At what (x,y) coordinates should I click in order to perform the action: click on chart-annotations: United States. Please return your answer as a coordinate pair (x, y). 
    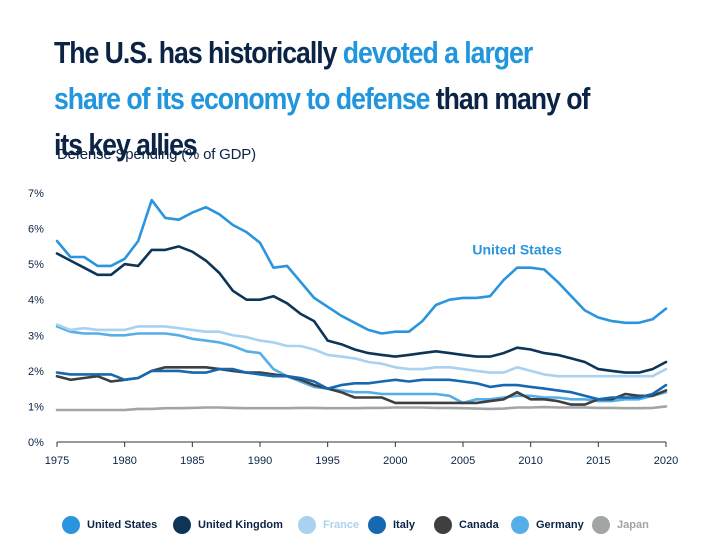
    Looking at the image, I should click on (517, 250).